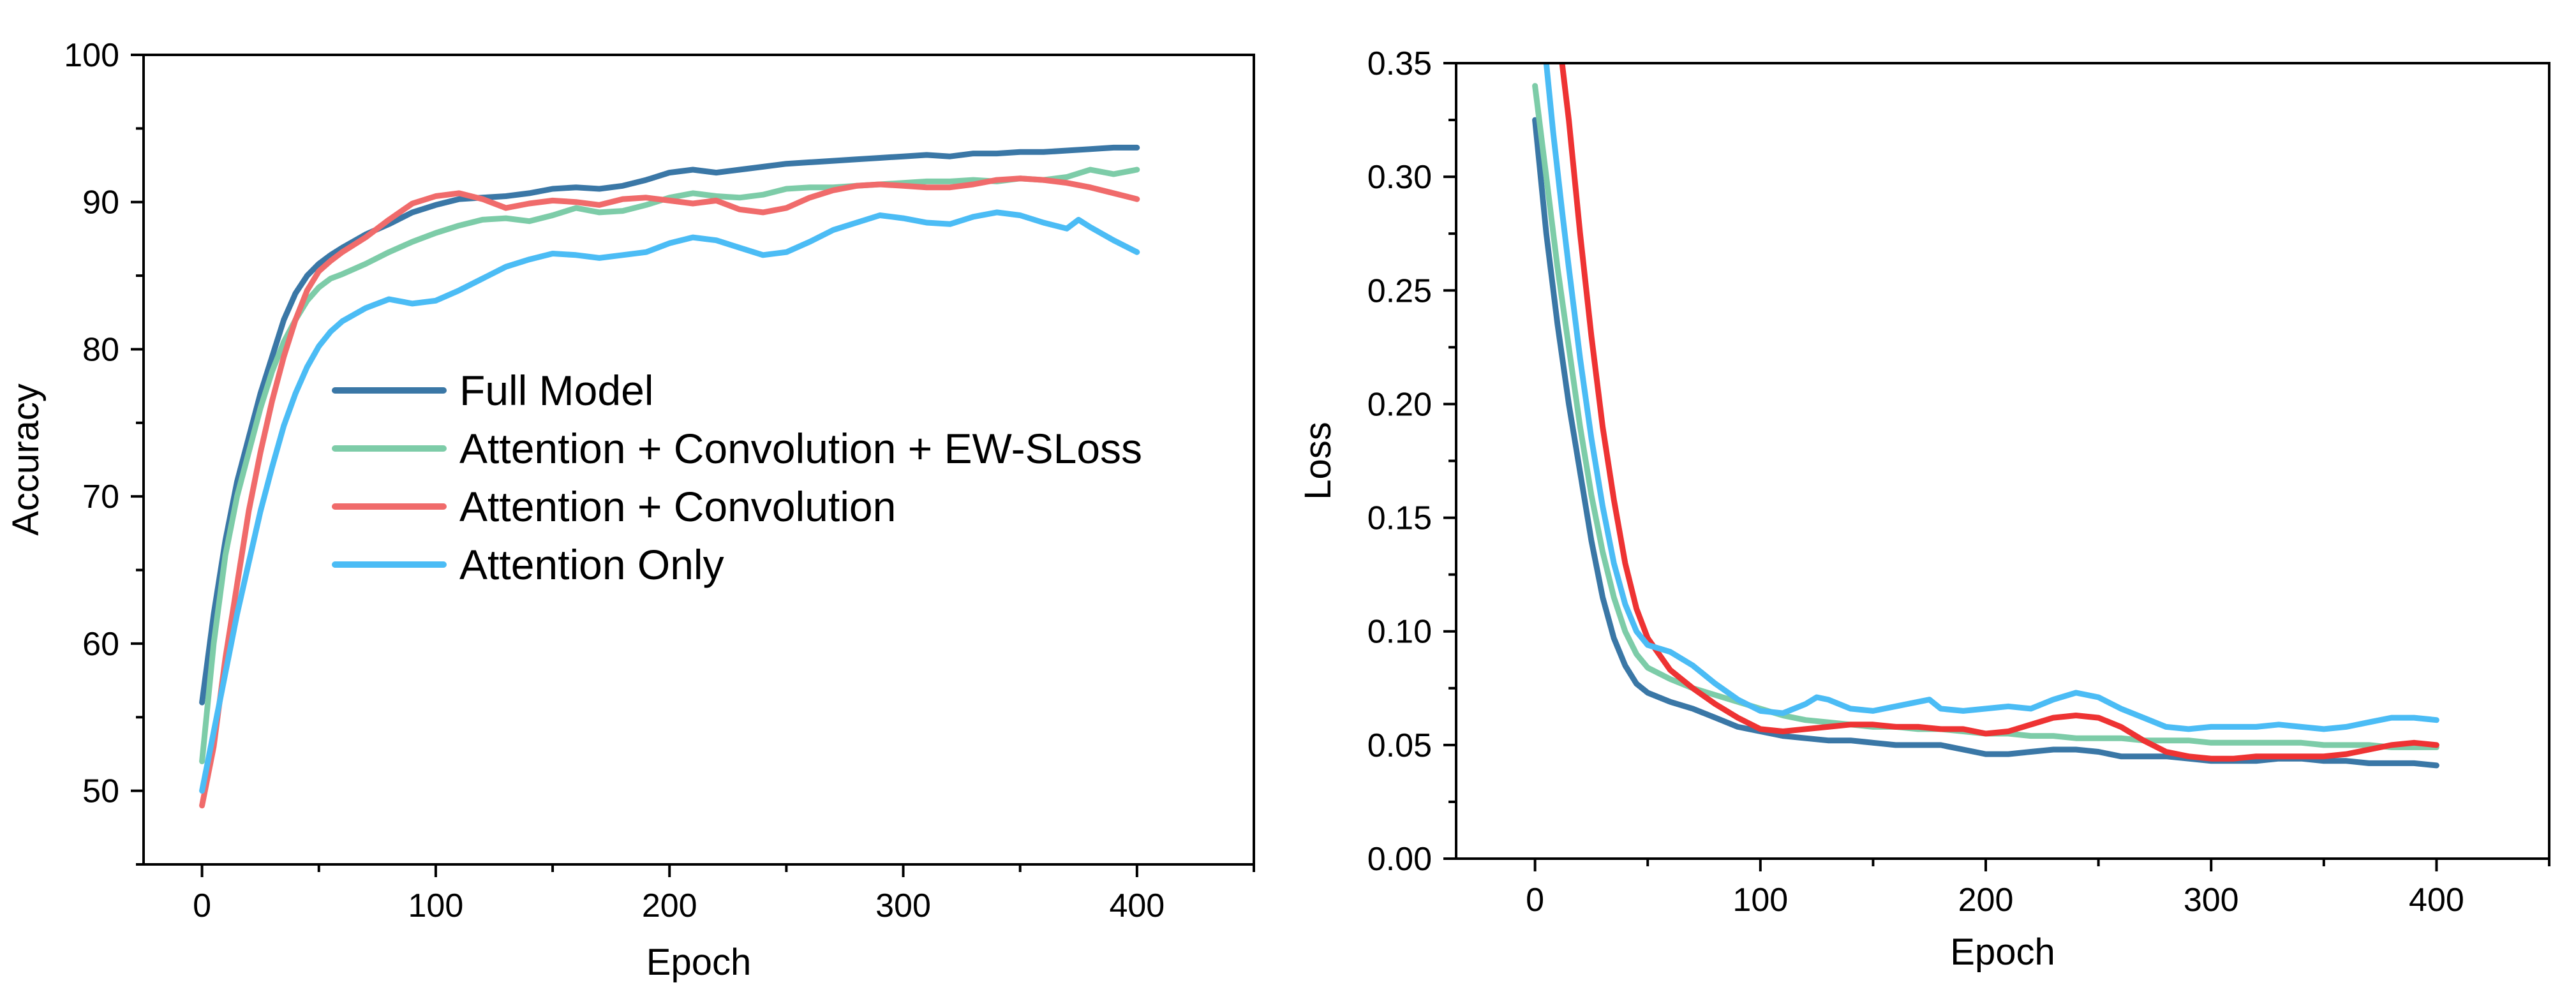 The height and width of the screenshot is (999, 2576). Describe the element at coordinates (1399, 63) in the screenshot. I see `y-tick-label: 0.35` at that location.